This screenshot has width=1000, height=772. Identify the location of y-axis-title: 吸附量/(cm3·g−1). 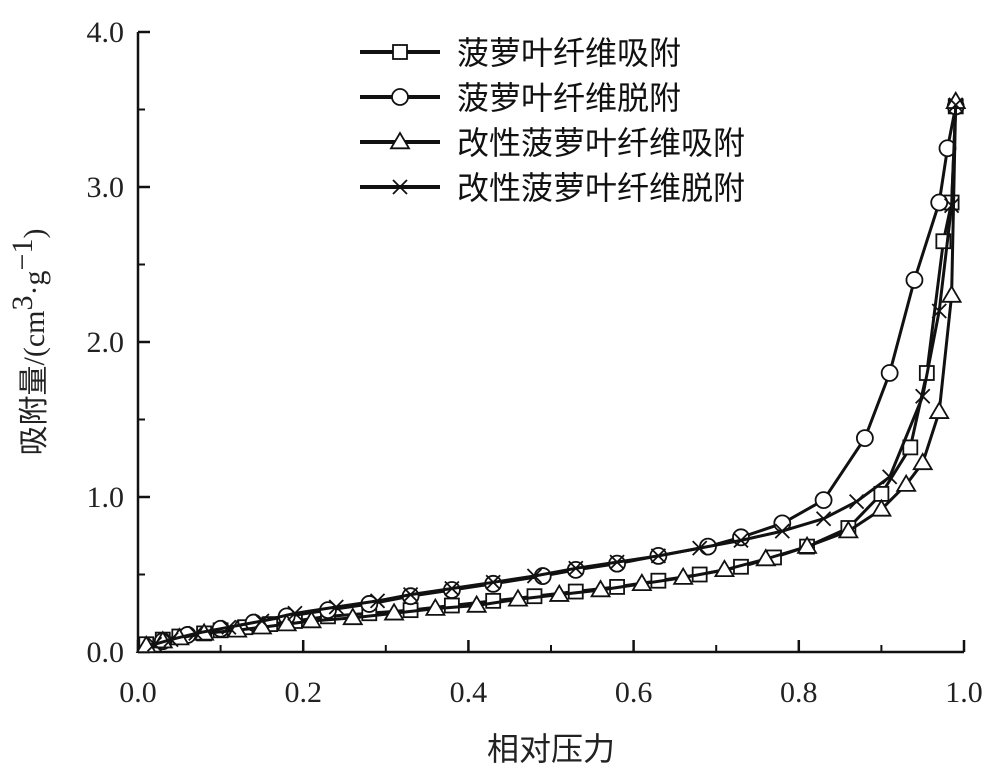
(29, 342).